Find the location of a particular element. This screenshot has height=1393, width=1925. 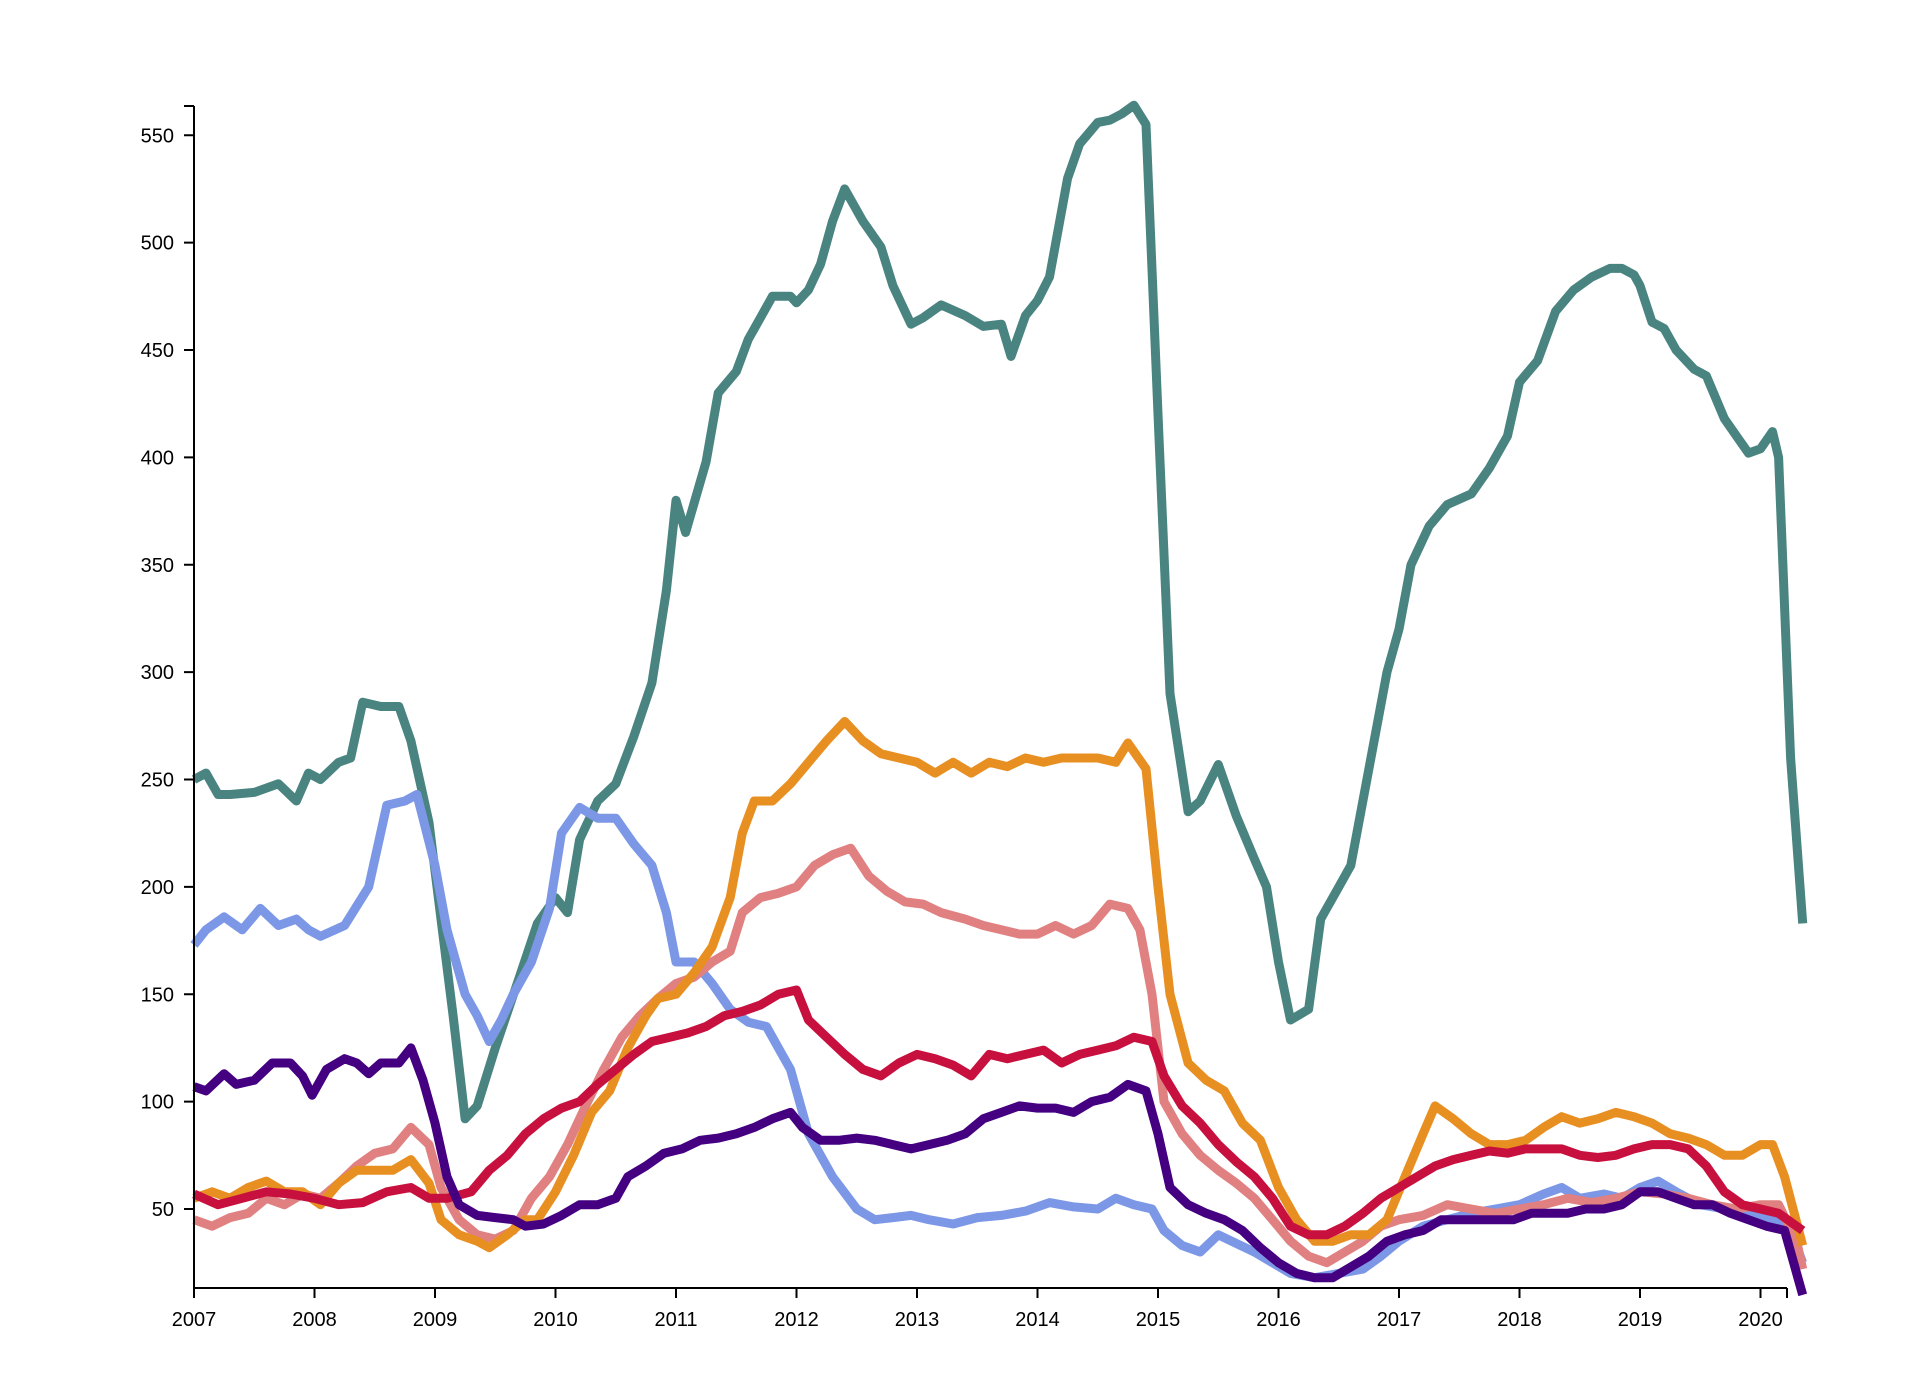

x-tick-label: 2011 is located at coordinates (675, 1320).